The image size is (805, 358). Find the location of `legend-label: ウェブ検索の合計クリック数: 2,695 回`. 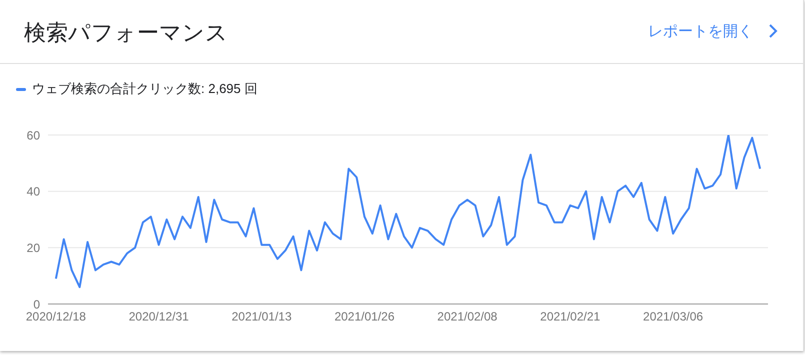

legend-label: ウェブ検索の合計クリック数: 2,695 回 is located at coordinates (145, 89).